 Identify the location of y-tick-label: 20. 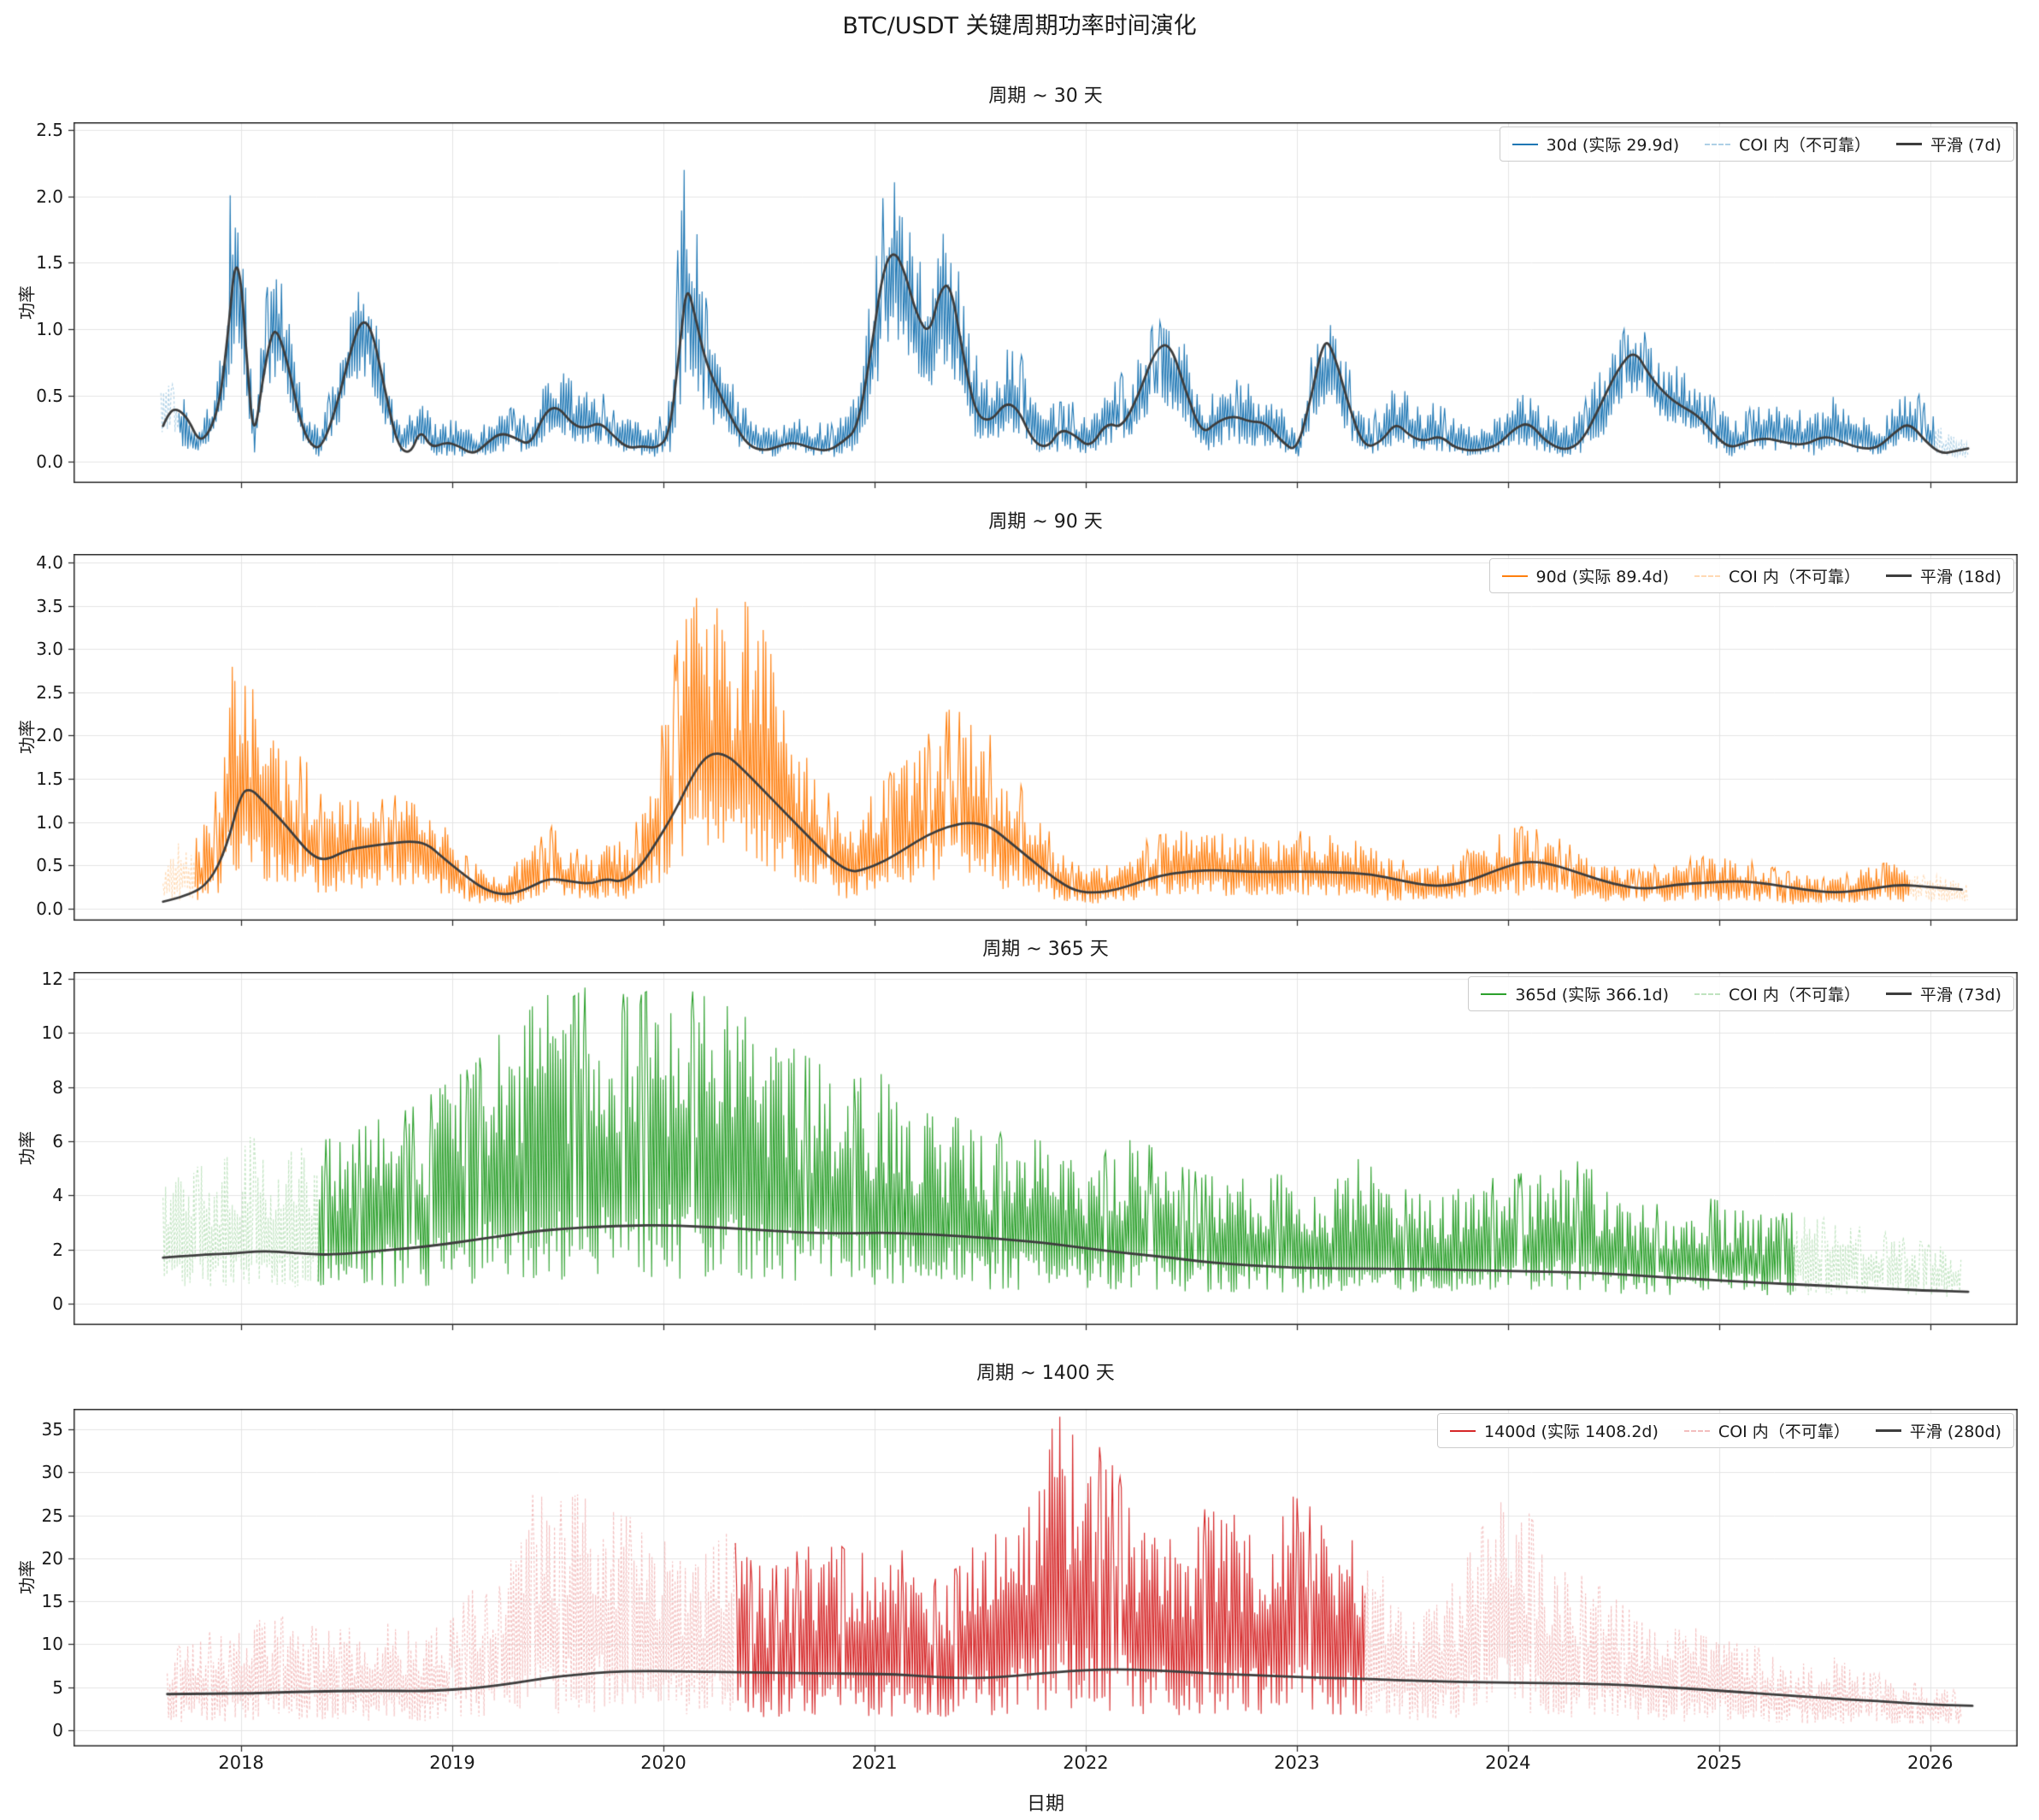
(52, 1558).